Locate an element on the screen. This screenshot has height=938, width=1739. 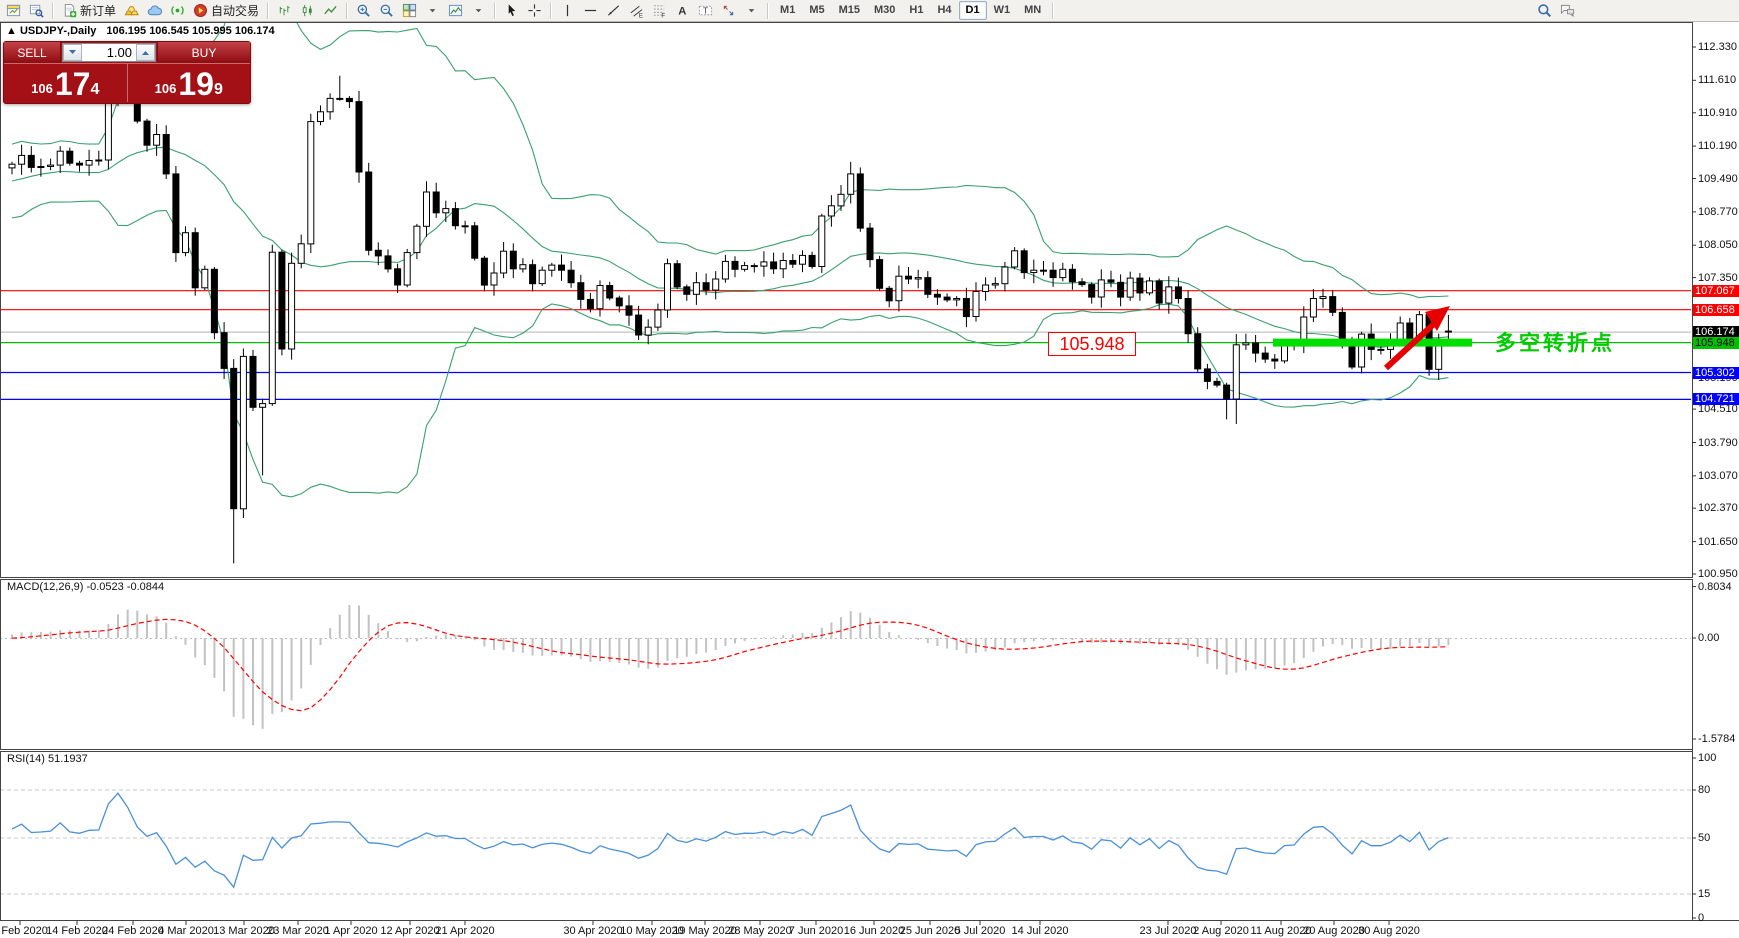
rsi-line is located at coordinates (730, 840).